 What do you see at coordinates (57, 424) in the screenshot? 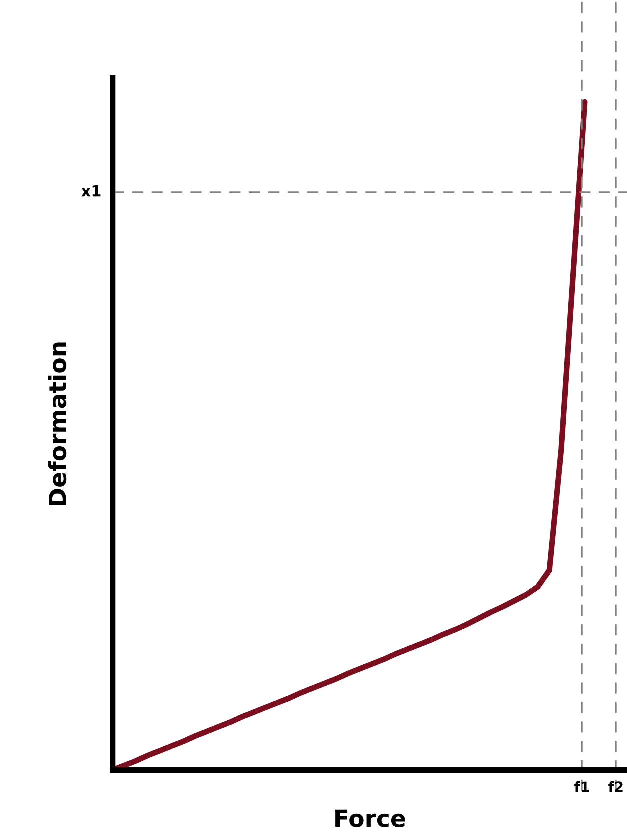
I see `y-axis-title: Deformation` at bounding box center [57, 424].